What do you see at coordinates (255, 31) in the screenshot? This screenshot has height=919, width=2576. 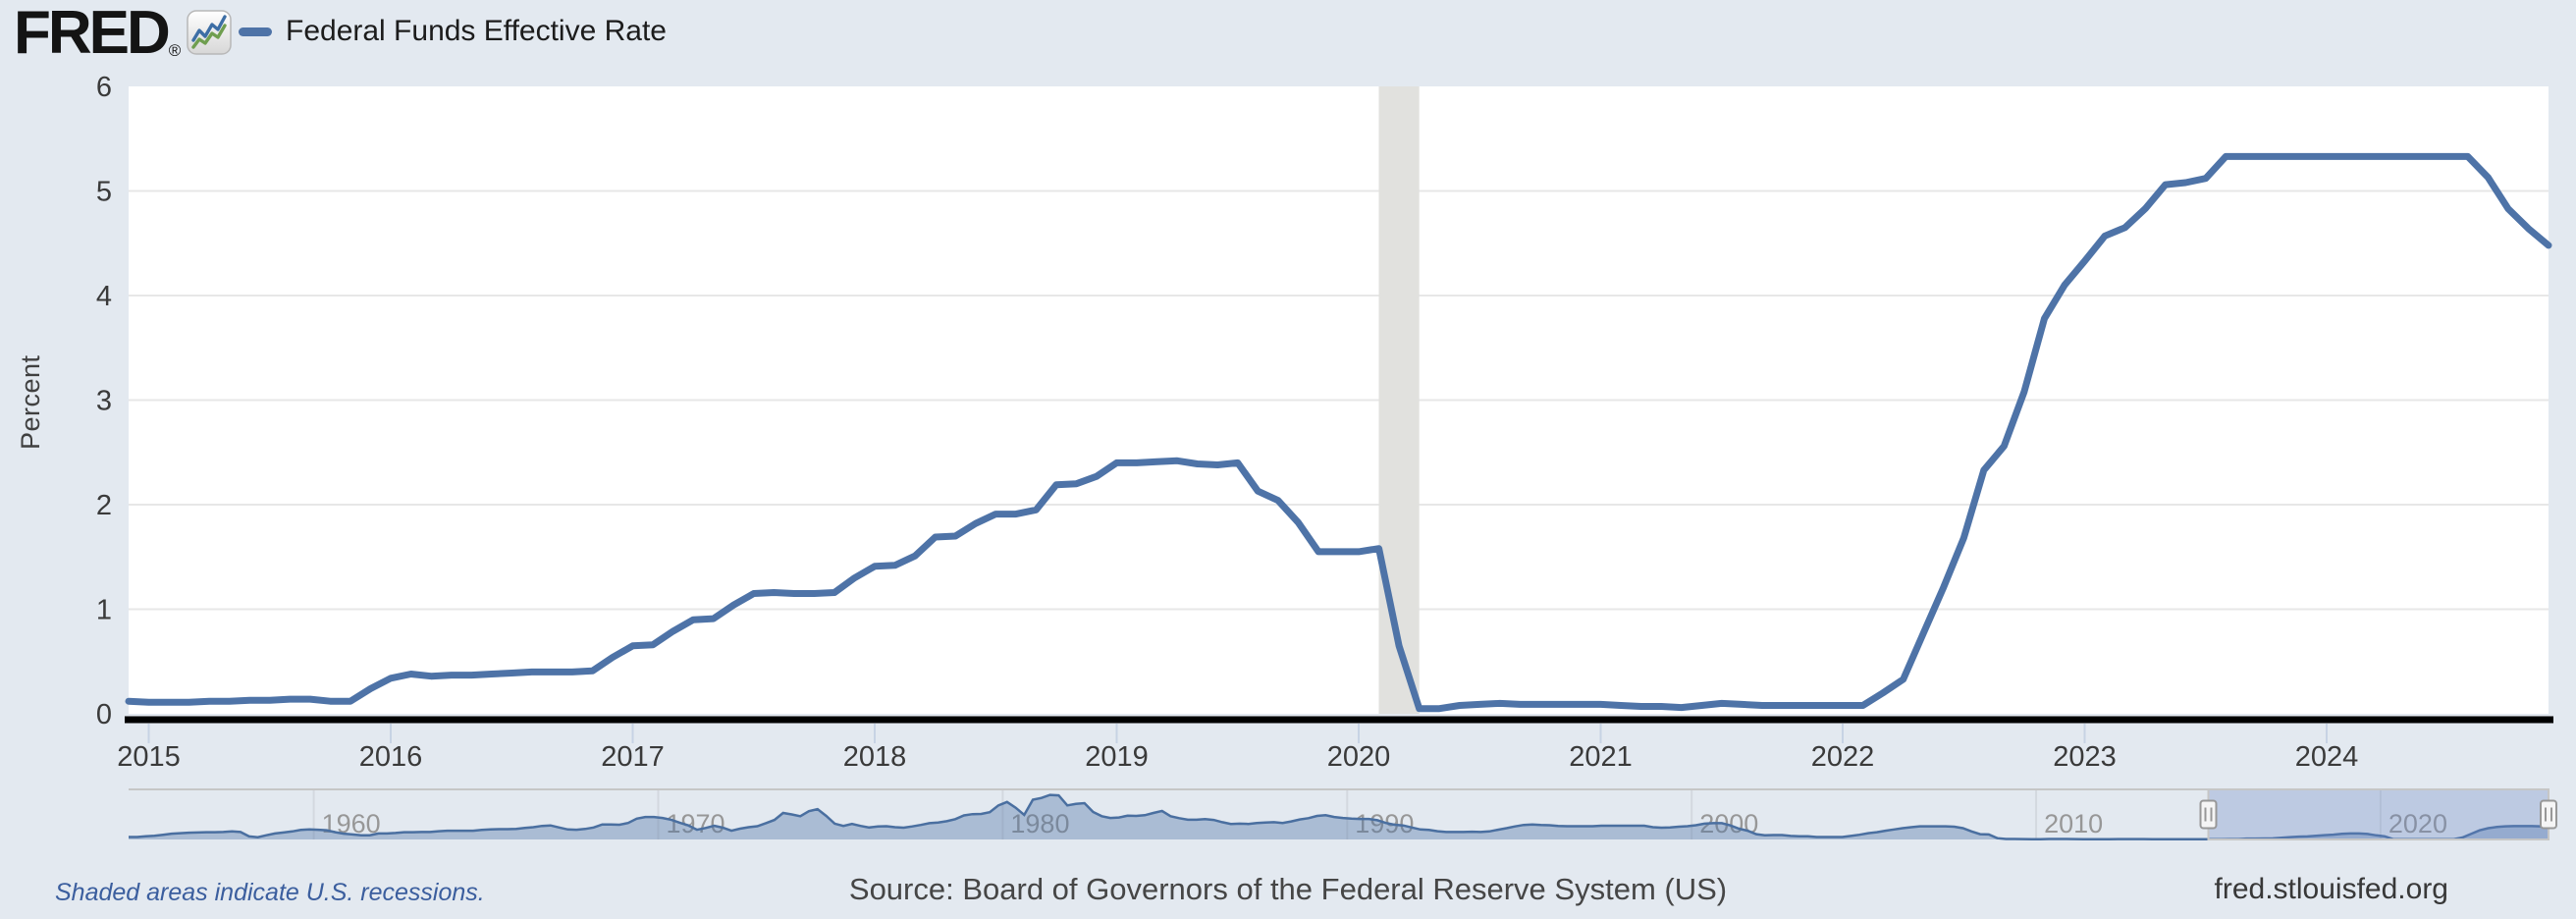 I see `legend-line-swatch` at bounding box center [255, 31].